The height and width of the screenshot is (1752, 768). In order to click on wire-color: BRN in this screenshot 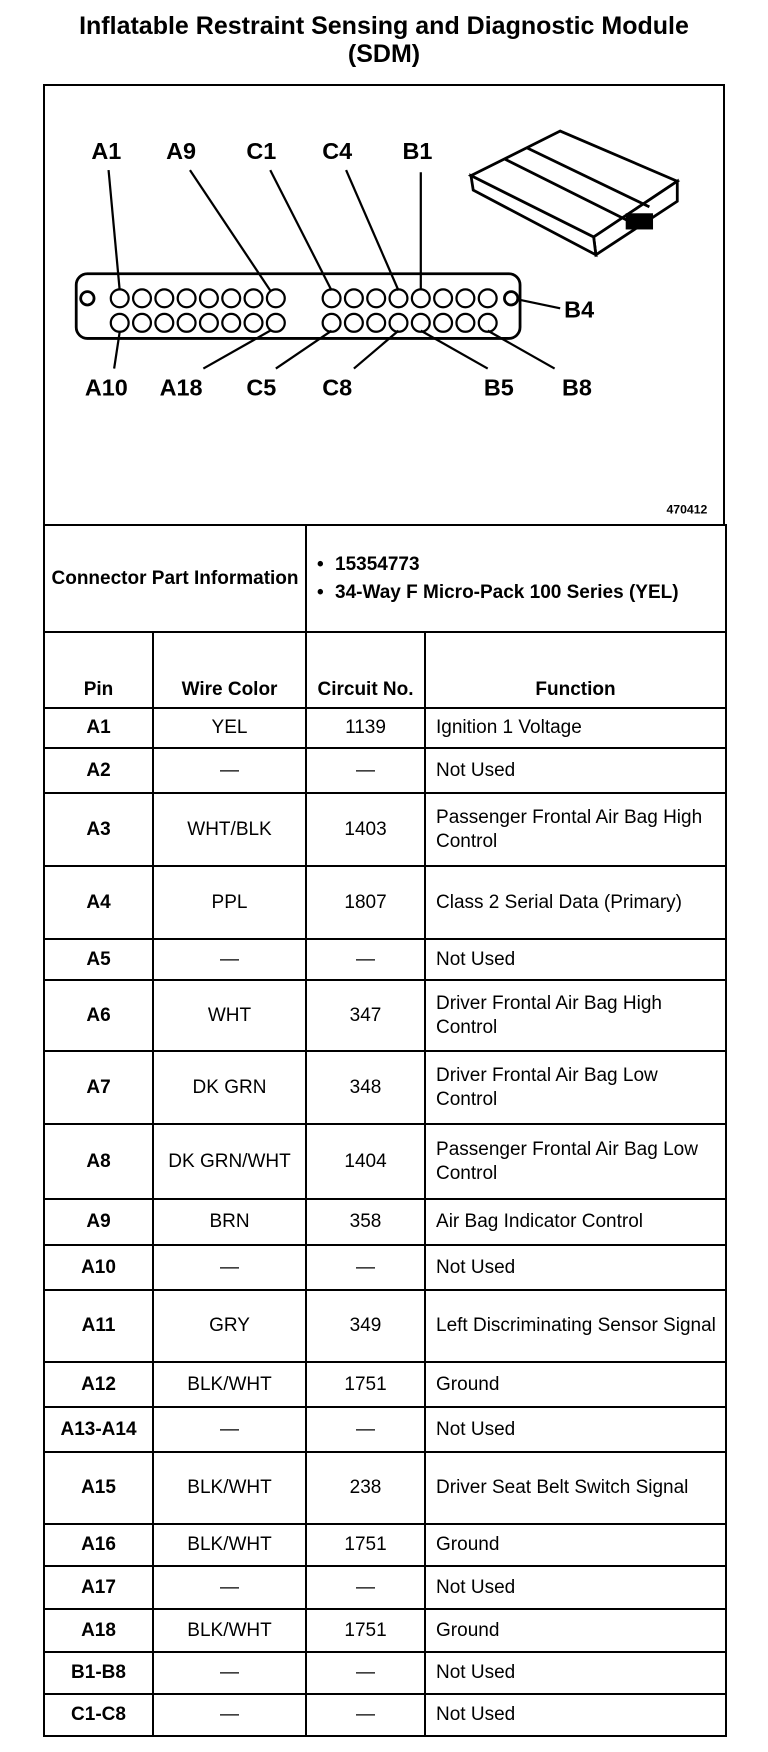, I will do `click(229, 1222)`.